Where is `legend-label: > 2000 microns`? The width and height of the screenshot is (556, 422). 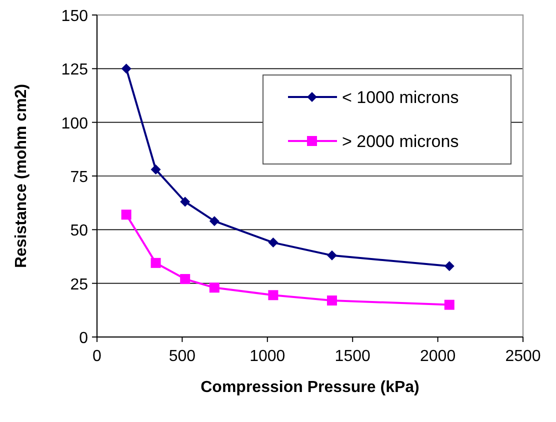
legend-label: > 2000 microns is located at coordinates (400, 141).